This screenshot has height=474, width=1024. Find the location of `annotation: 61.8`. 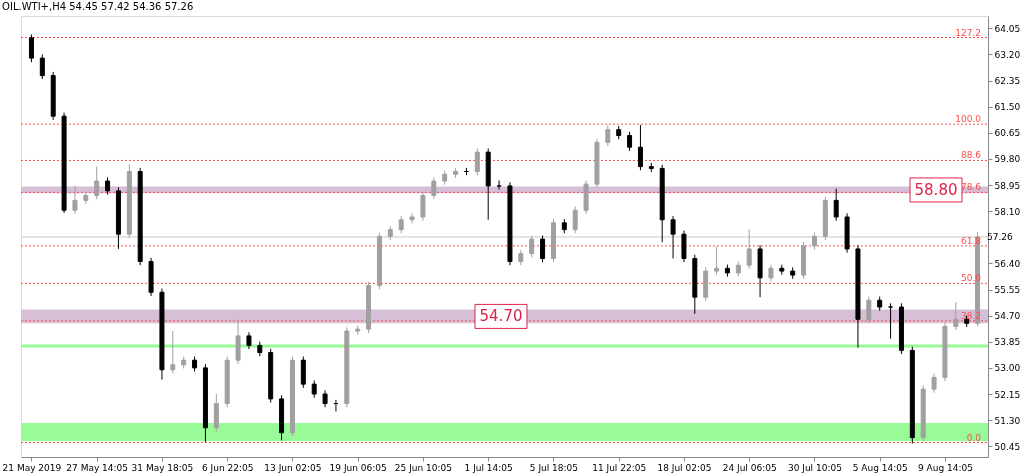

annotation: 61.8 is located at coordinates (971, 240).